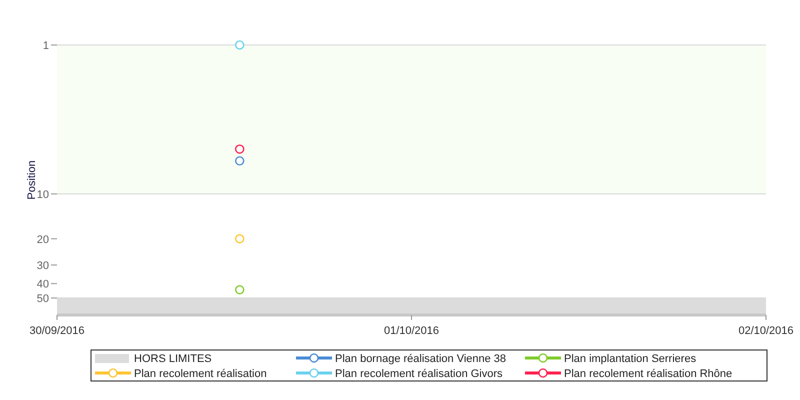 The width and height of the screenshot is (800, 400). Describe the element at coordinates (42, 240) in the screenshot. I see `y-tick-label: 20` at that location.